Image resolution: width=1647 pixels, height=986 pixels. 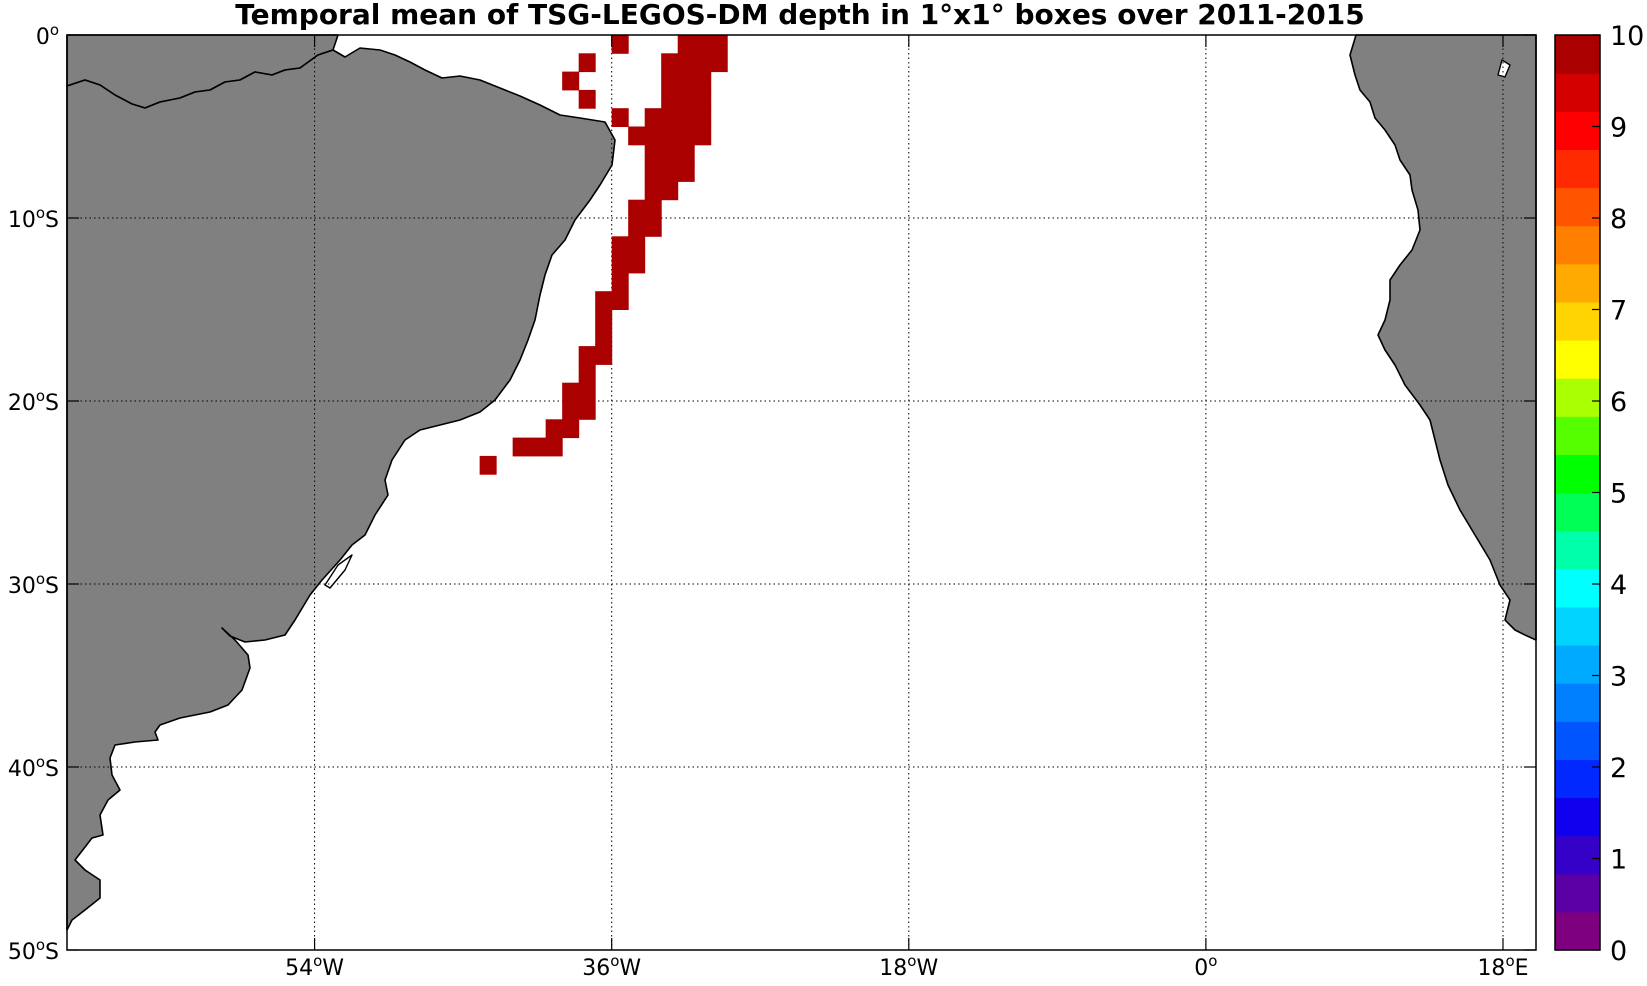 I want to click on data-cells, so click(x=603, y=255).